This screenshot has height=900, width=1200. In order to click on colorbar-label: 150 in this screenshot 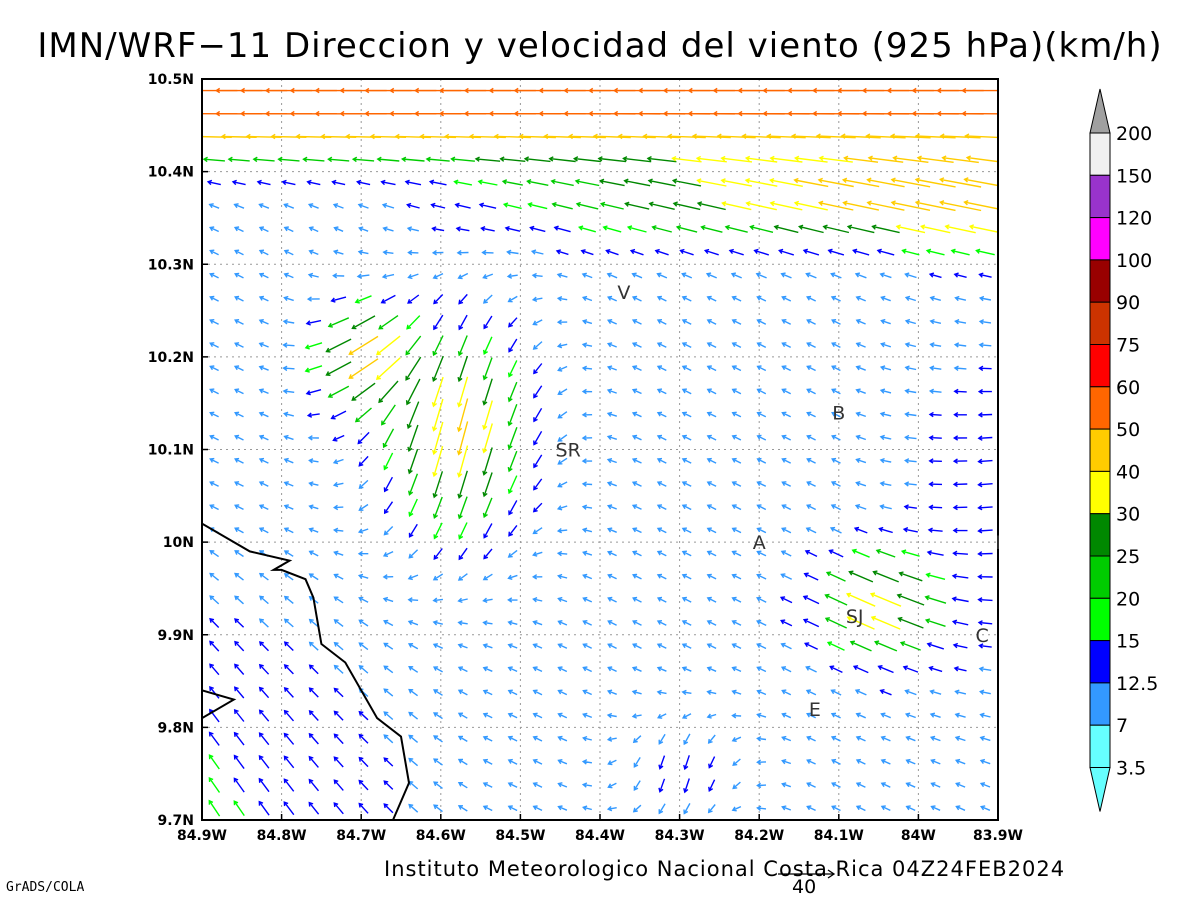, I will do `click(1134, 176)`.